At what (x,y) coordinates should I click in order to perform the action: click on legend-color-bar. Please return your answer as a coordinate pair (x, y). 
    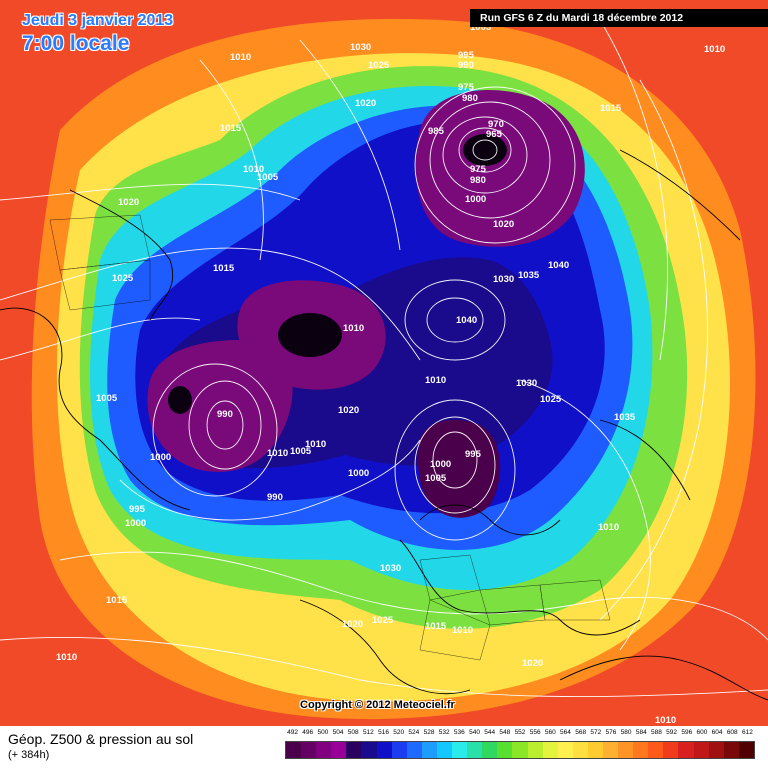
    Looking at the image, I should click on (520, 750).